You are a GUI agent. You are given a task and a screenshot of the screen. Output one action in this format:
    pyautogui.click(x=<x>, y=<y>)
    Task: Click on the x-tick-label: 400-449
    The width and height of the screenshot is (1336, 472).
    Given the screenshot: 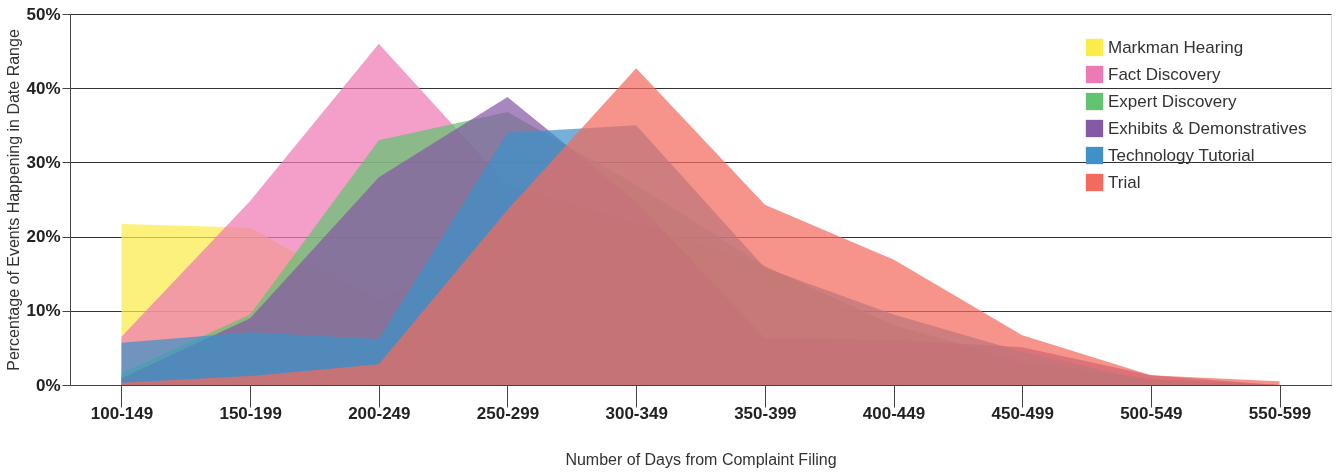 What is the action you would take?
    pyautogui.click(x=894, y=413)
    